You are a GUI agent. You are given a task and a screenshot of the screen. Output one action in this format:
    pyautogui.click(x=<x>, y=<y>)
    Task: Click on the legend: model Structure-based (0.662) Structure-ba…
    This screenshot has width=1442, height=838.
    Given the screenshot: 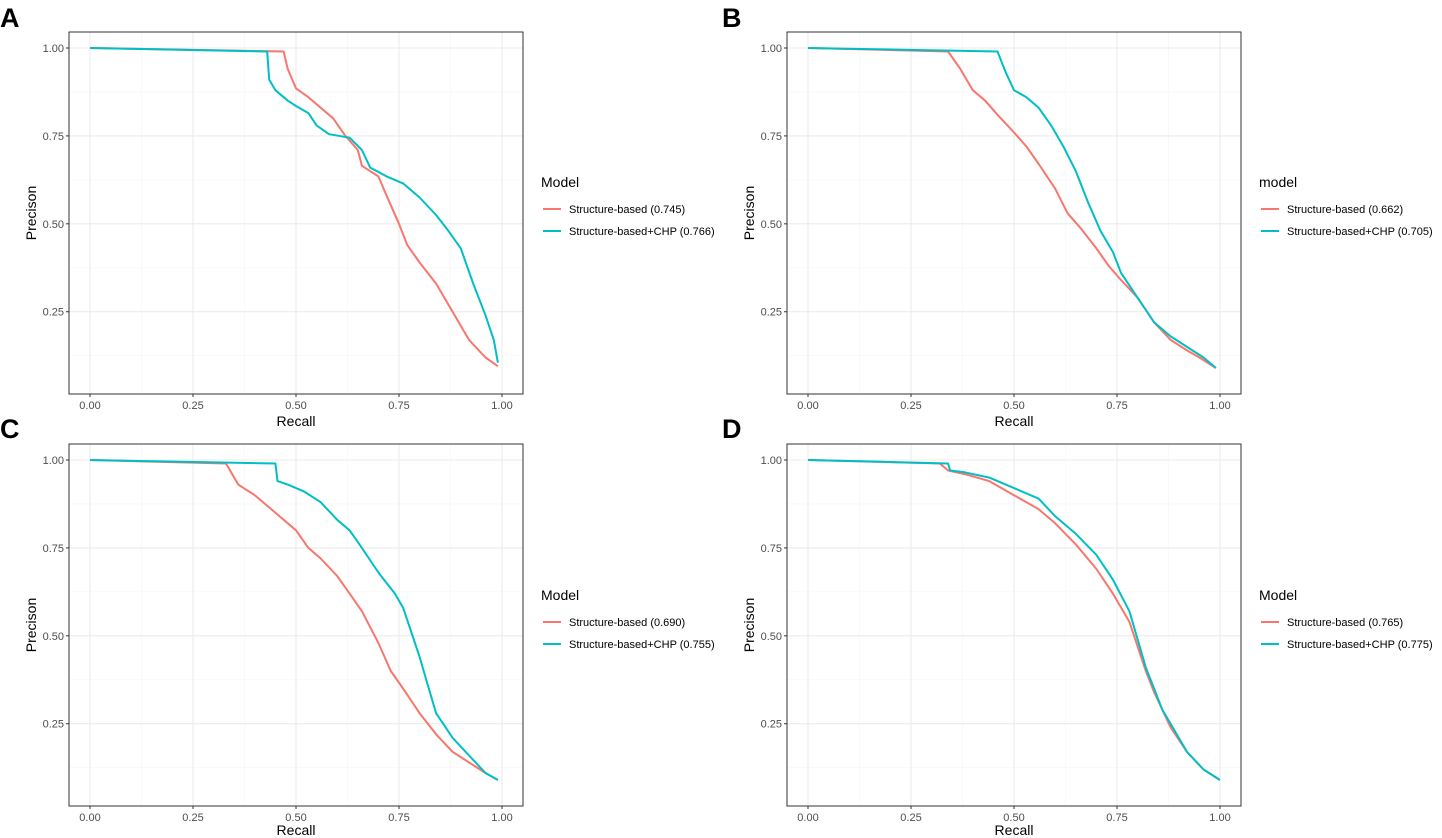 What is the action you would take?
    pyautogui.click(x=1346, y=206)
    